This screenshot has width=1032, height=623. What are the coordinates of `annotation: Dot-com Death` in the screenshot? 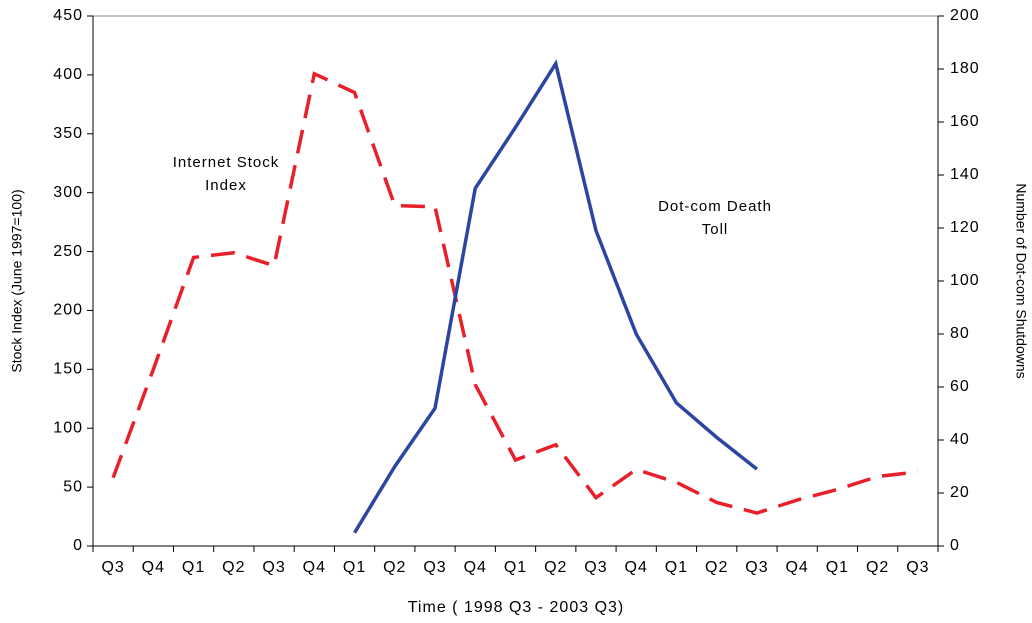 It's located at (715, 206).